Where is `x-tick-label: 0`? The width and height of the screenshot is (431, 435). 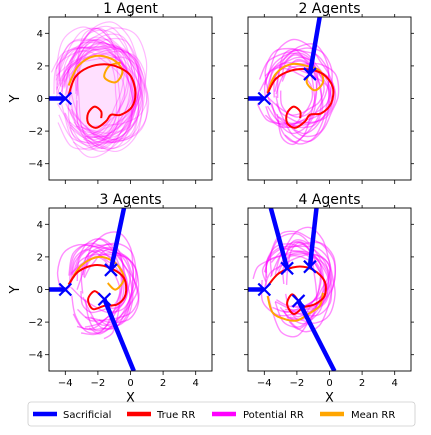
x-tick-label: 0 is located at coordinates (329, 383).